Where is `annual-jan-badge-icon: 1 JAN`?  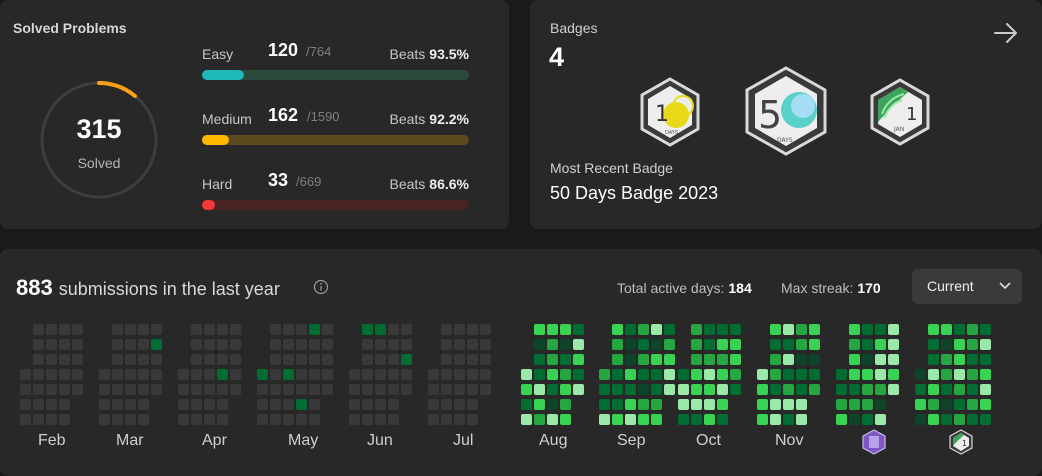
annual-jan-badge-icon: 1 JAN is located at coordinates (900, 112).